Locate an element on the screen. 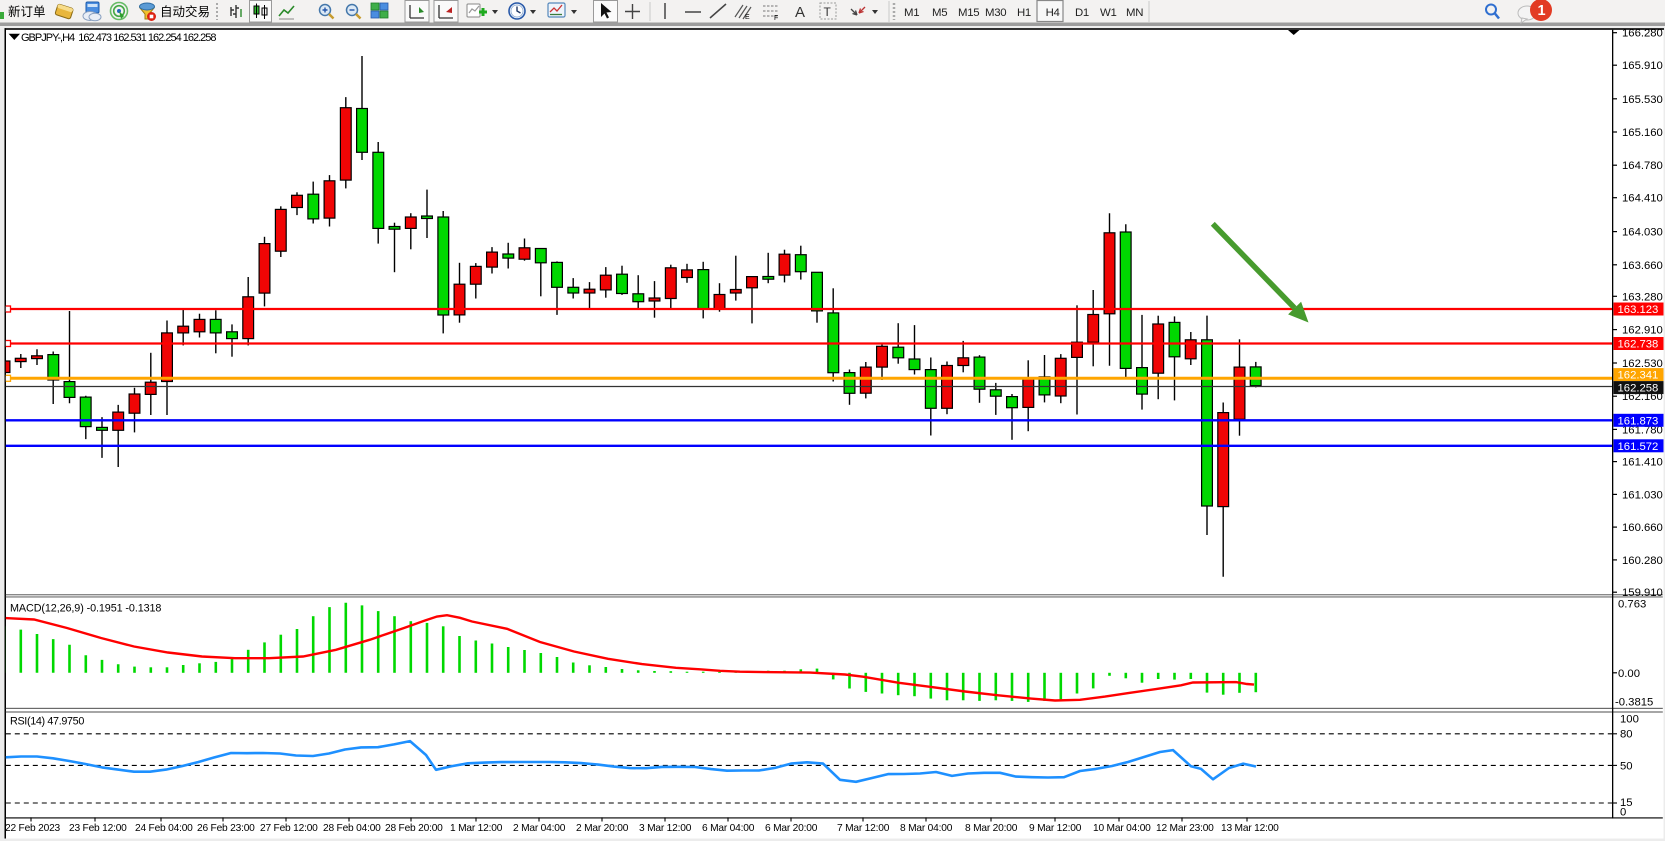  svg-text: 13 Mar 12:00 is located at coordinates (1250, 828).